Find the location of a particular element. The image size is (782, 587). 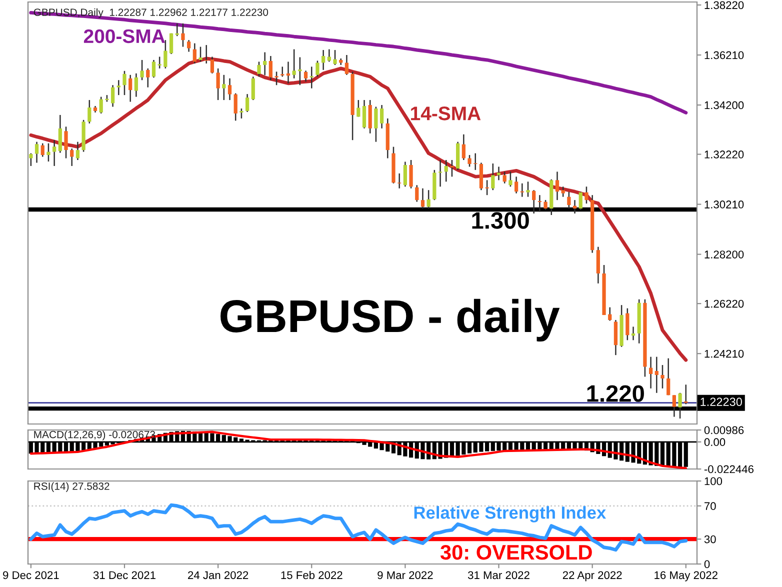

y-tick-label: 1.34200 is located at coordinates (724, 105).